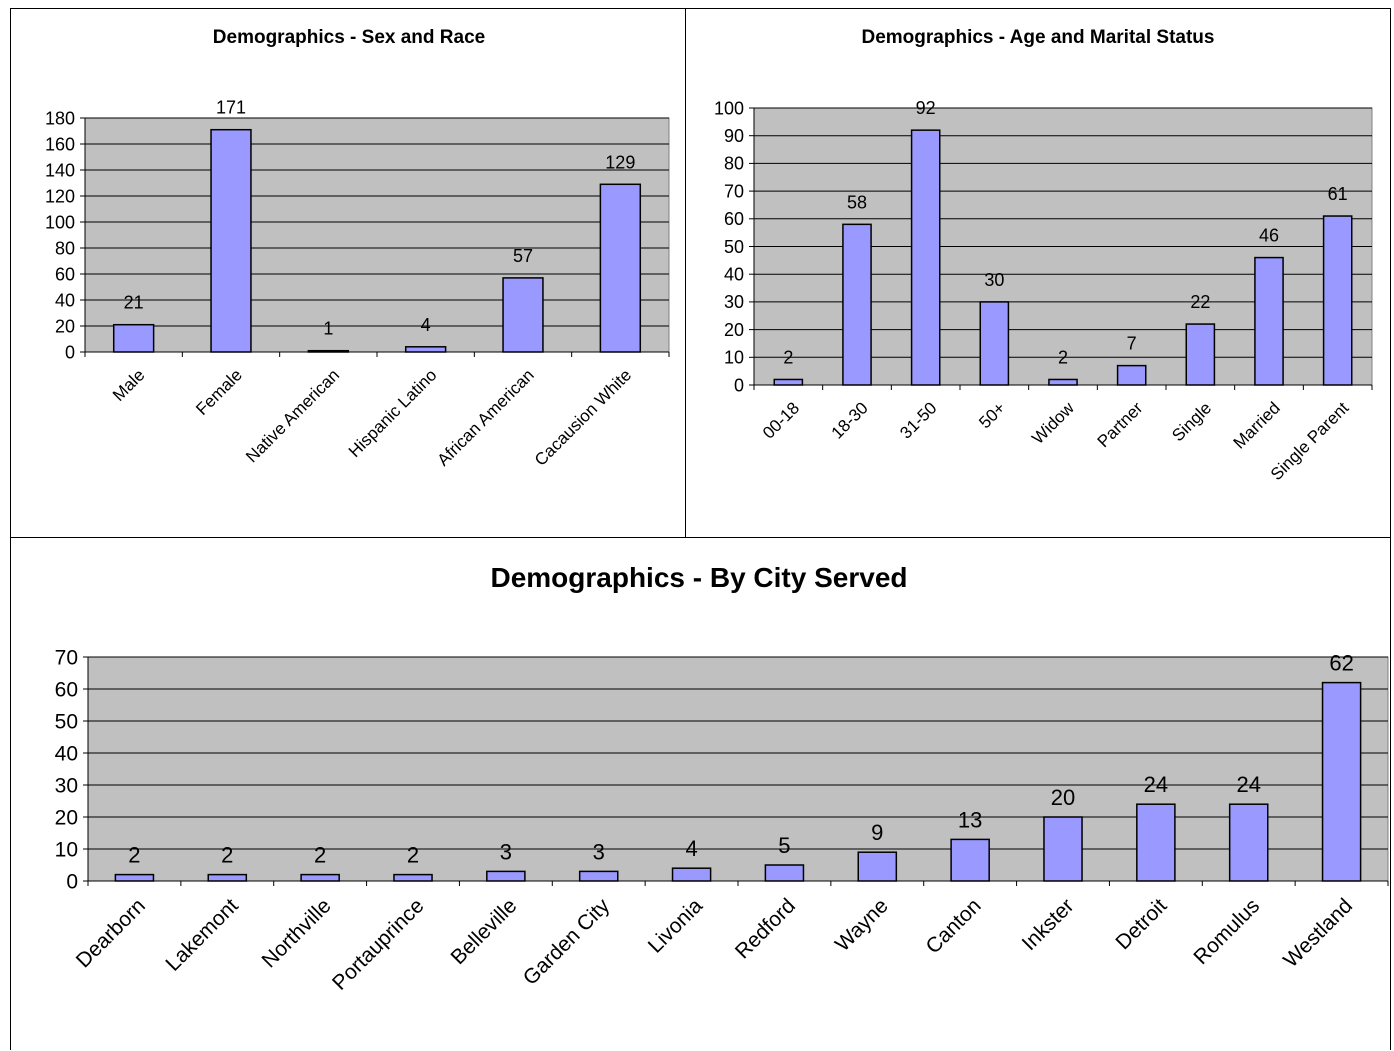 The width and height of the screenshot is (1394, 1051). What do you see at coordinates (202, 935) in the screenshot?
I see `x-tick-label: Lakemont` at bounding box center [202, 935].